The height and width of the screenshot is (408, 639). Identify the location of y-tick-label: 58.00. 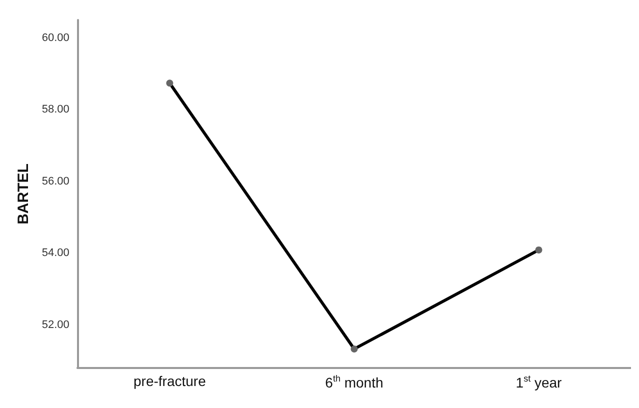
(56, 110).